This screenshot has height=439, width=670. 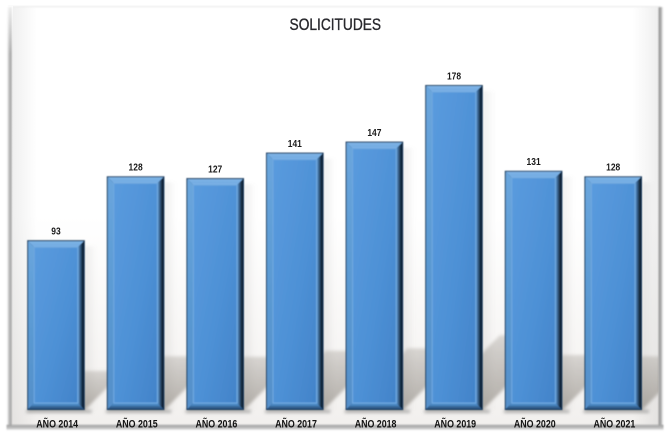 I want to click on svg-text: AÑO 2017, so click(x=296, y=423).